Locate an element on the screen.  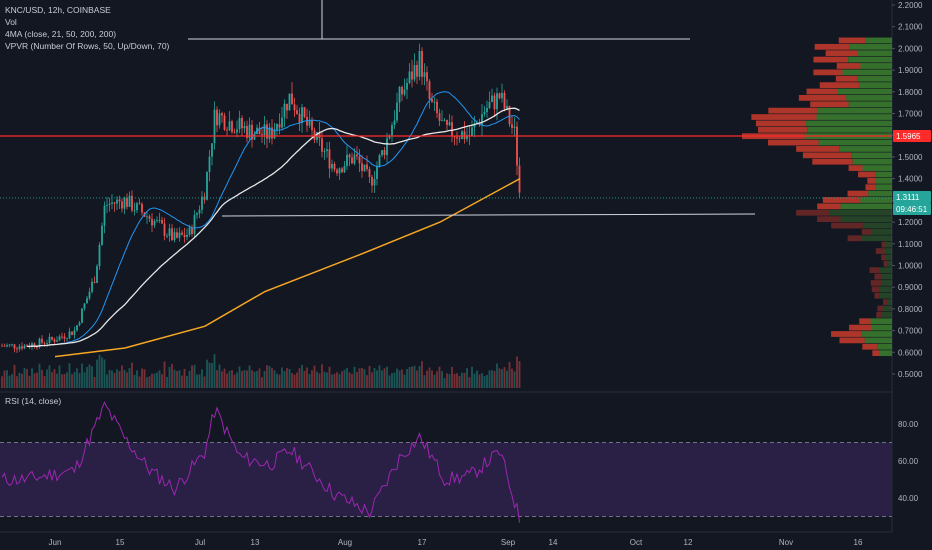
legend-vpvr: VPVR (Number Of Rows, 50, Up/Down, 70) is located at coordinates (87, 46).